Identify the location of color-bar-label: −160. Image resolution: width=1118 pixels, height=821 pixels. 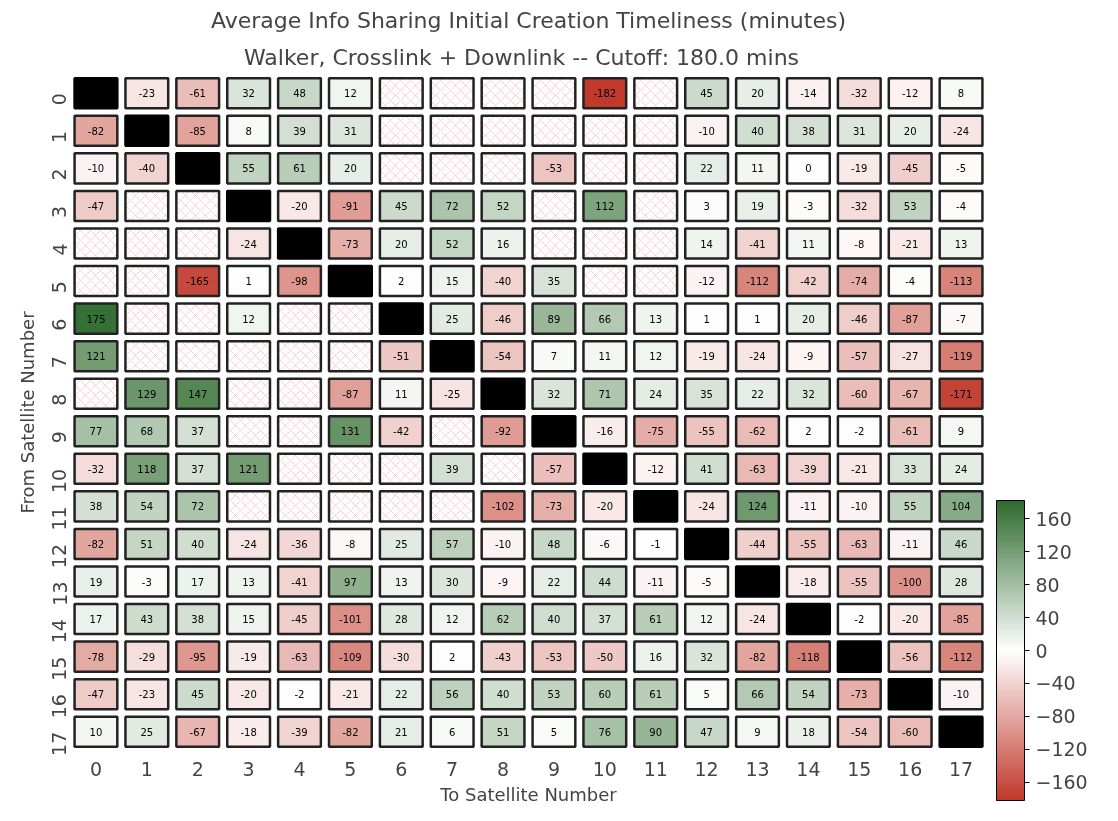
(1061, 782).